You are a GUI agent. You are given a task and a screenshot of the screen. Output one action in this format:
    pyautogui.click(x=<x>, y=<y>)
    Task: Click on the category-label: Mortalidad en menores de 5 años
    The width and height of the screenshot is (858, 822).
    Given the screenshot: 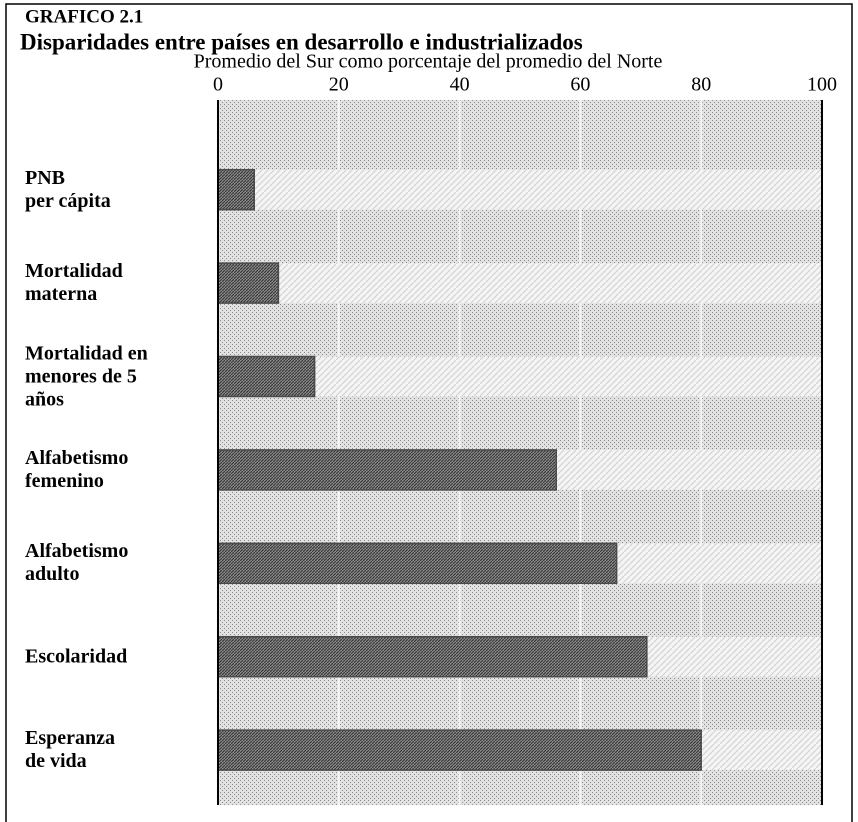 What is the action you would take?
    pyautogui.click(x=86, y=376)
    